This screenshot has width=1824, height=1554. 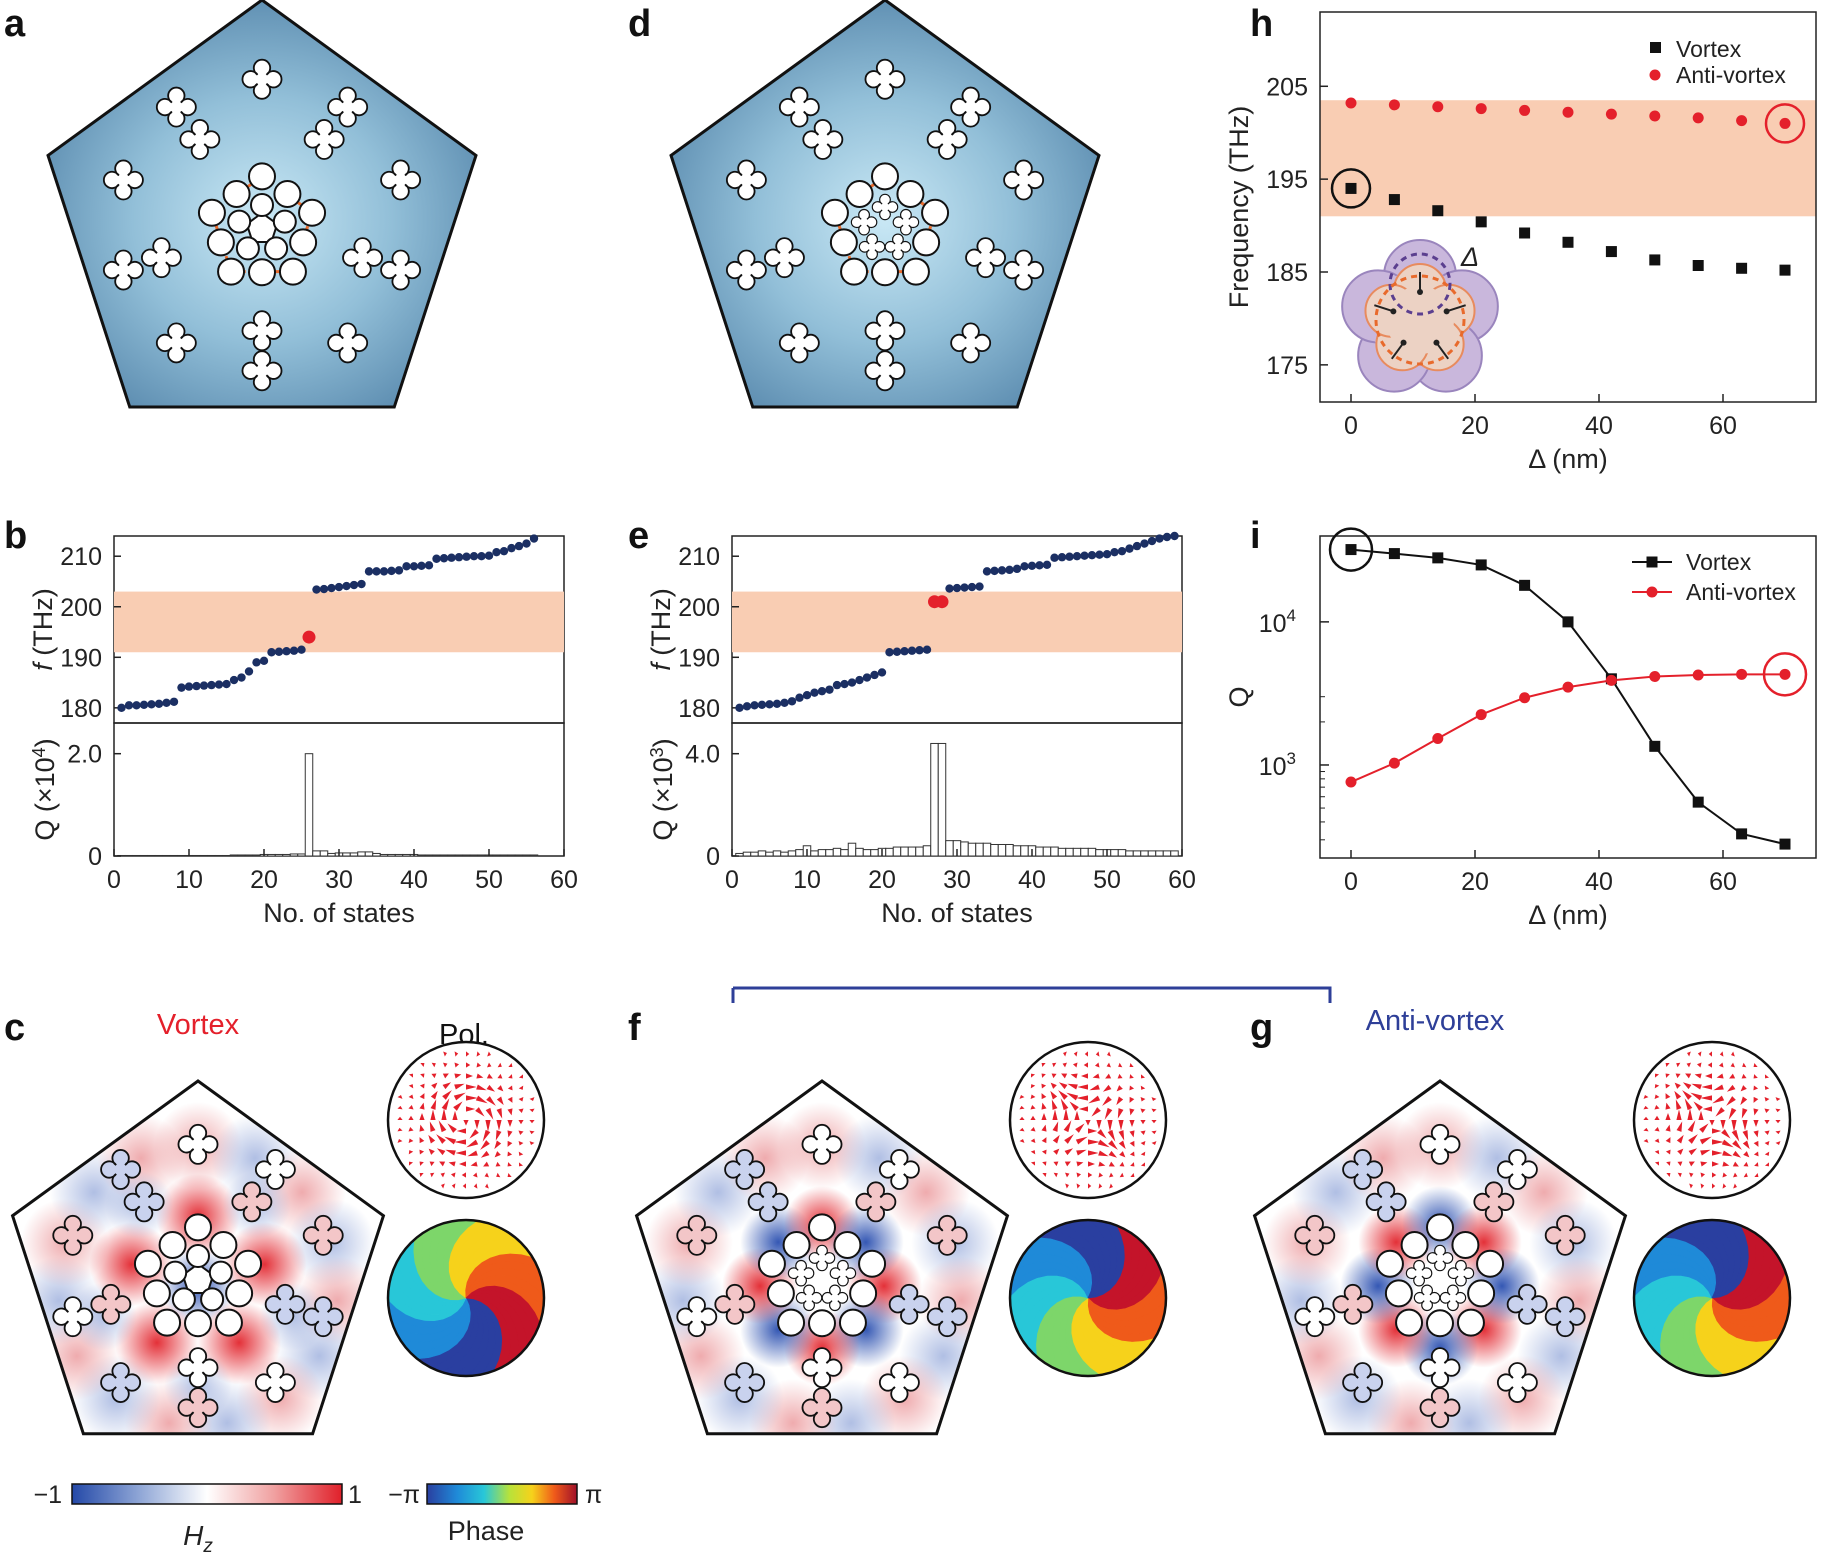 I want to click on polarization-disc, so click(x=1712, y=1120).